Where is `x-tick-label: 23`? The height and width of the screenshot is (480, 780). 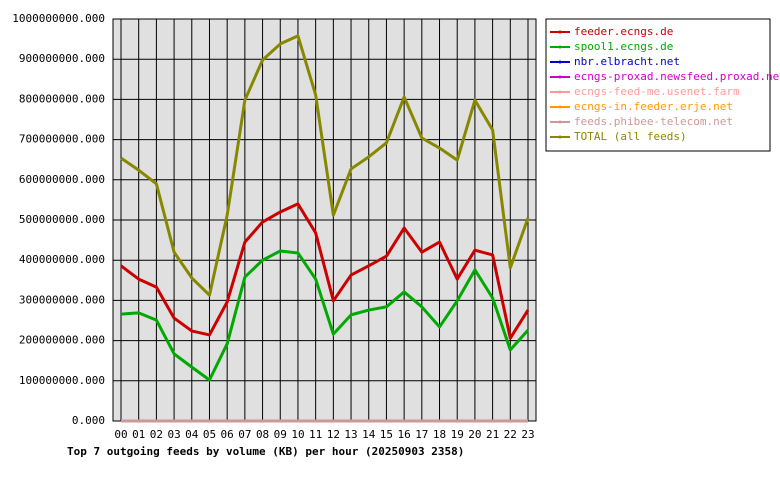 x-tick-label: 23 is located at coordinates (527, 434).